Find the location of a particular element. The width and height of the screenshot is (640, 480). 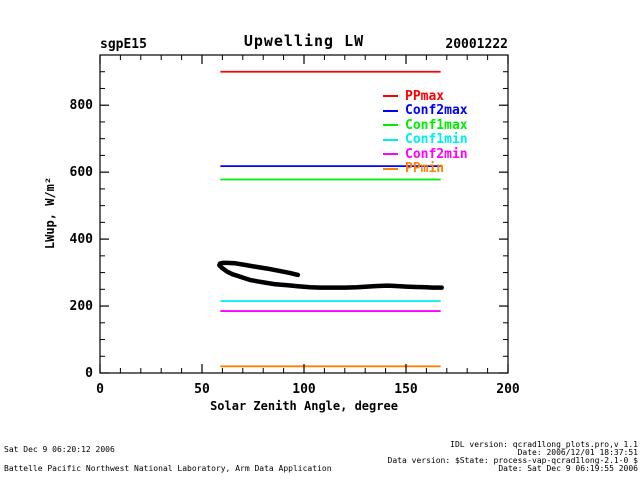

y-tick-label: 200 is located at coordinates (82, 306).